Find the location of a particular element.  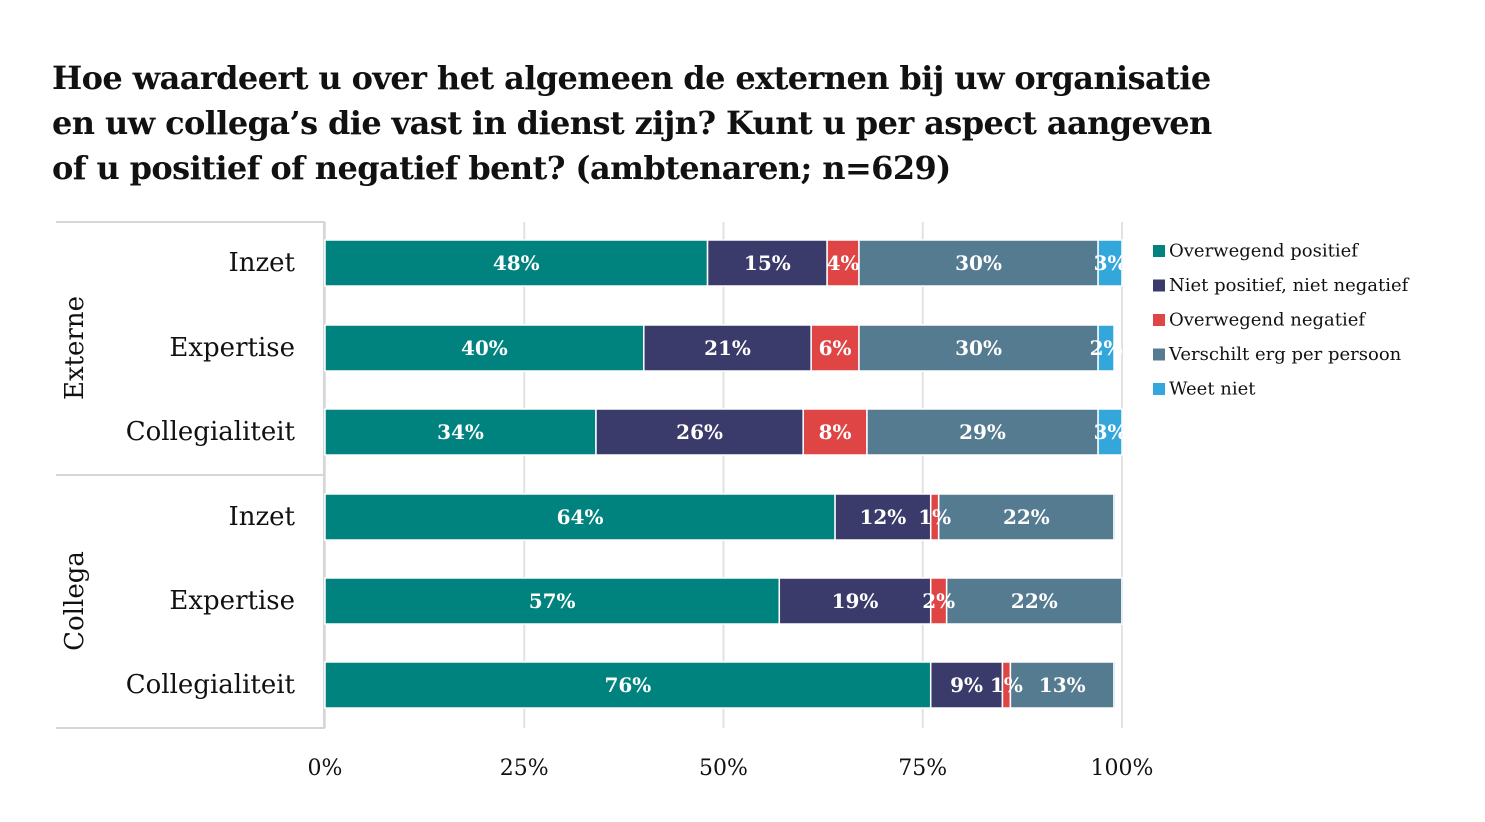

data-label: 29% is located at coordinates (982, 432).